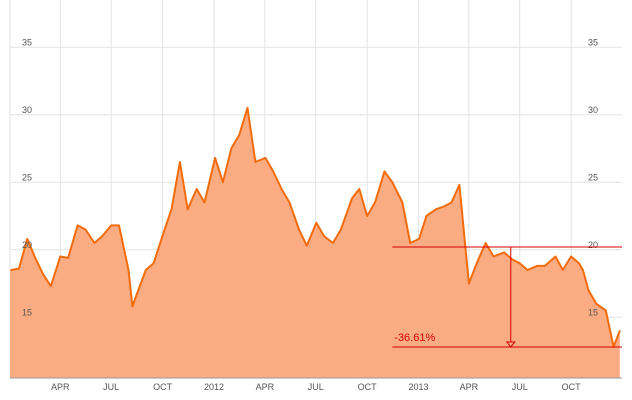 The image size is (632, 400). I want to click on y-tick-left-25: 25, so click(27, 177).